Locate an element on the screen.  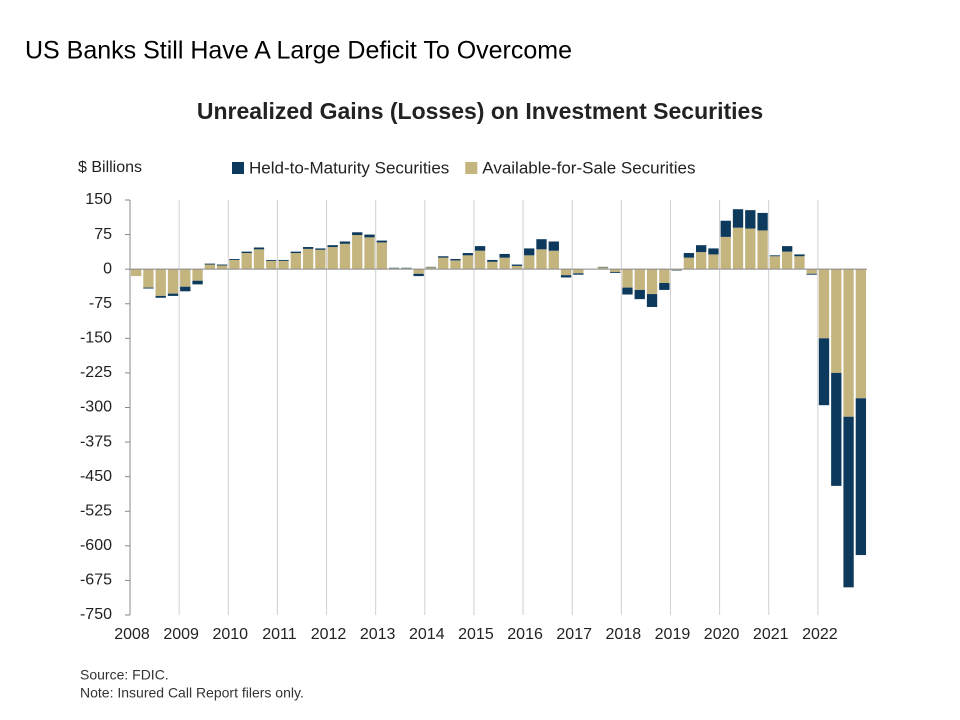
y-tick-label: 150 is located at coordinates (98, 199).